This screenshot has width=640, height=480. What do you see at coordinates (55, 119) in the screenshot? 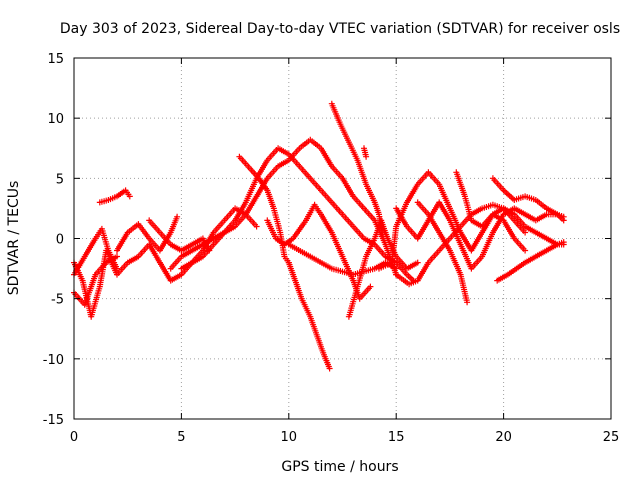
I see `y-tick-label: 10` at bounding box center [55, 119].